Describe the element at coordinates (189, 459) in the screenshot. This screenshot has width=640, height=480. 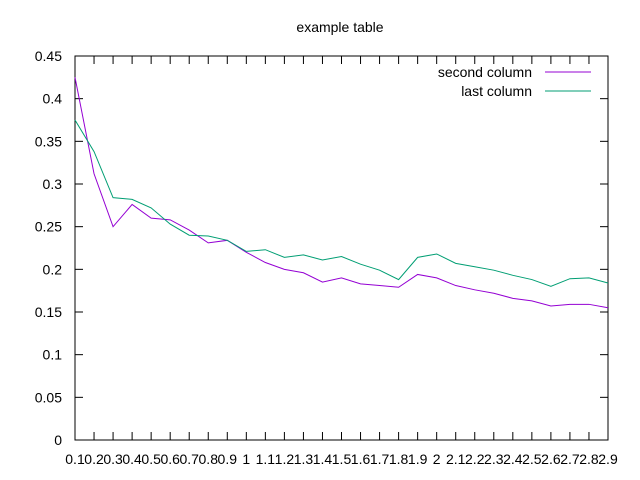
I see `x-tick-label: 0.7` at that location.